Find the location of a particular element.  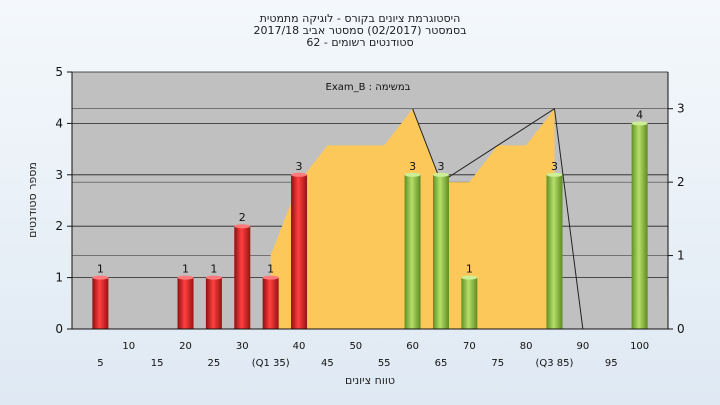

y-left-tick-label-0: 0 is located at coordinates (59, 329).